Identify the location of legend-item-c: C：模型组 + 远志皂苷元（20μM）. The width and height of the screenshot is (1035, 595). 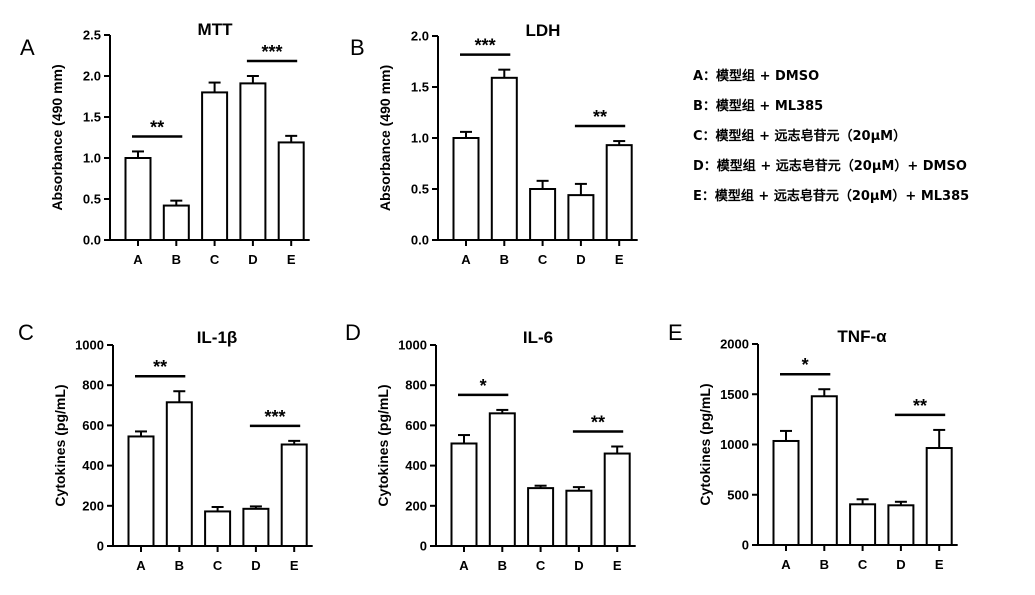
(799, 136).